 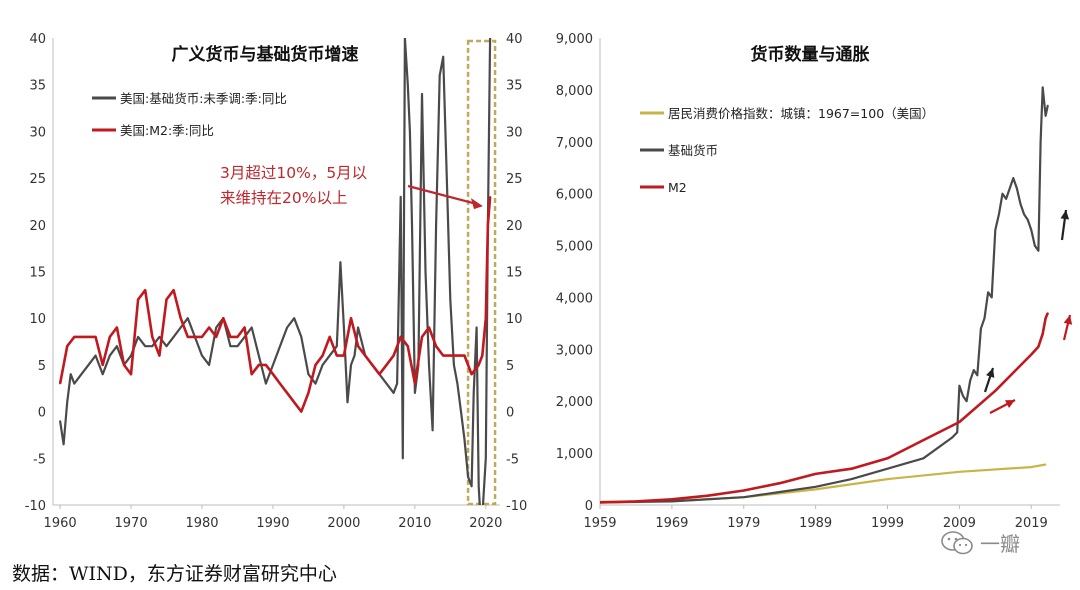 What do you see at coordinates (514, 319) in the screenshot?
I see `c0-y-tick-label-right: 10` at bounding box center [514, 319].